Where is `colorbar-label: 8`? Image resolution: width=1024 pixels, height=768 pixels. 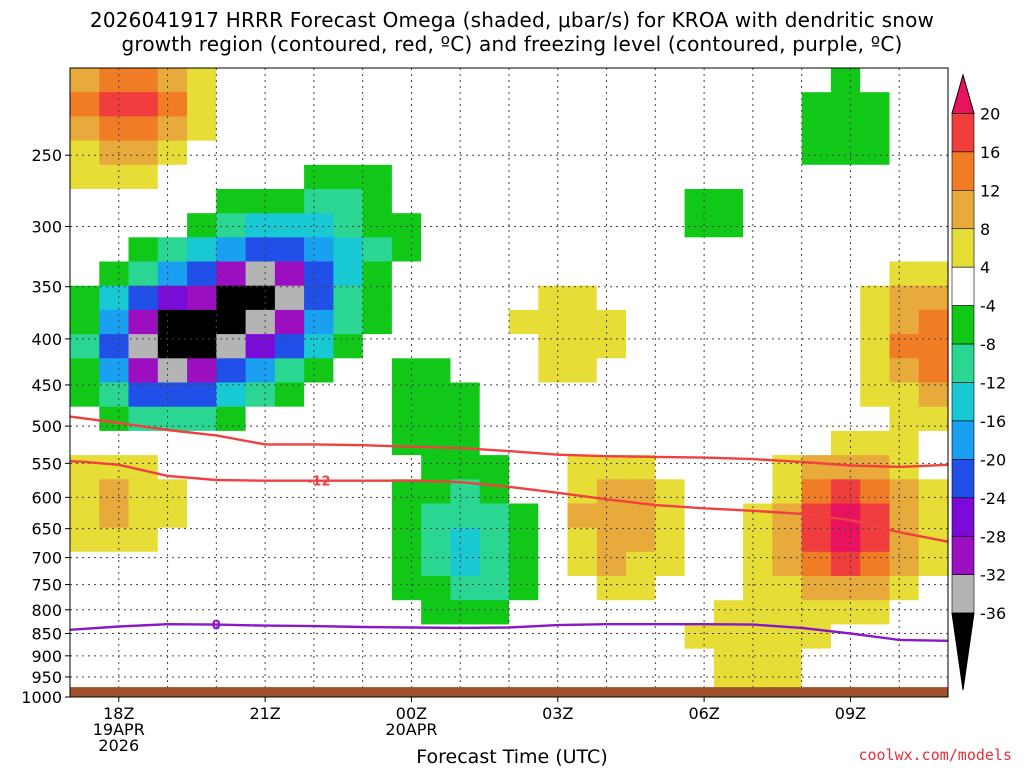 colorbar-label: 8 is located at coordinates (985, 229).